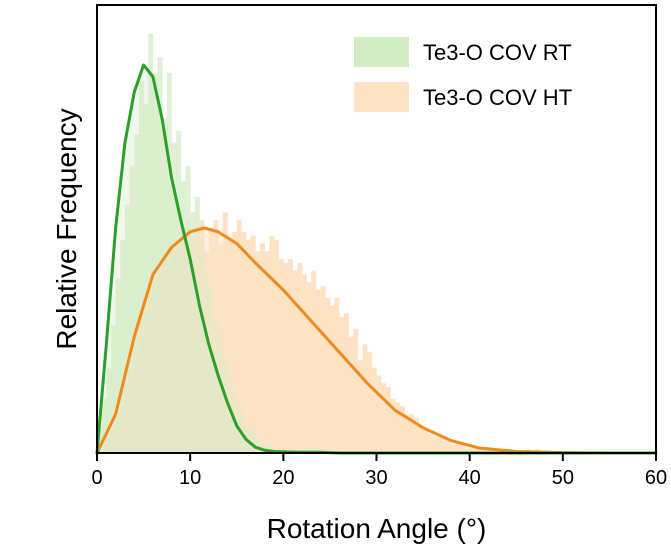 The width and height of the screenshot is (671, 554). Describe the element at coordinates (66, 228) in the screenshot. I see `y-axis-title: Relative Frequency` at that location.